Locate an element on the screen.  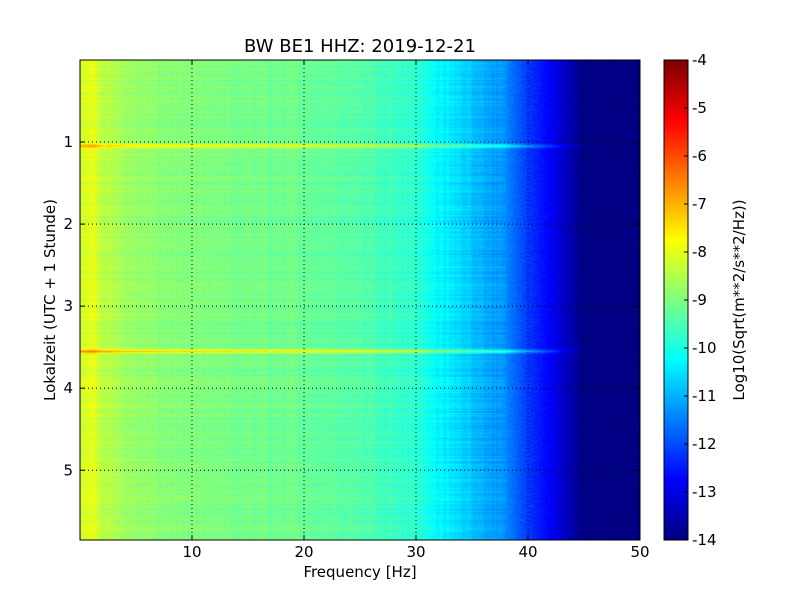
colorbar-tick-label: -8 is located at coordinates (699, 252).